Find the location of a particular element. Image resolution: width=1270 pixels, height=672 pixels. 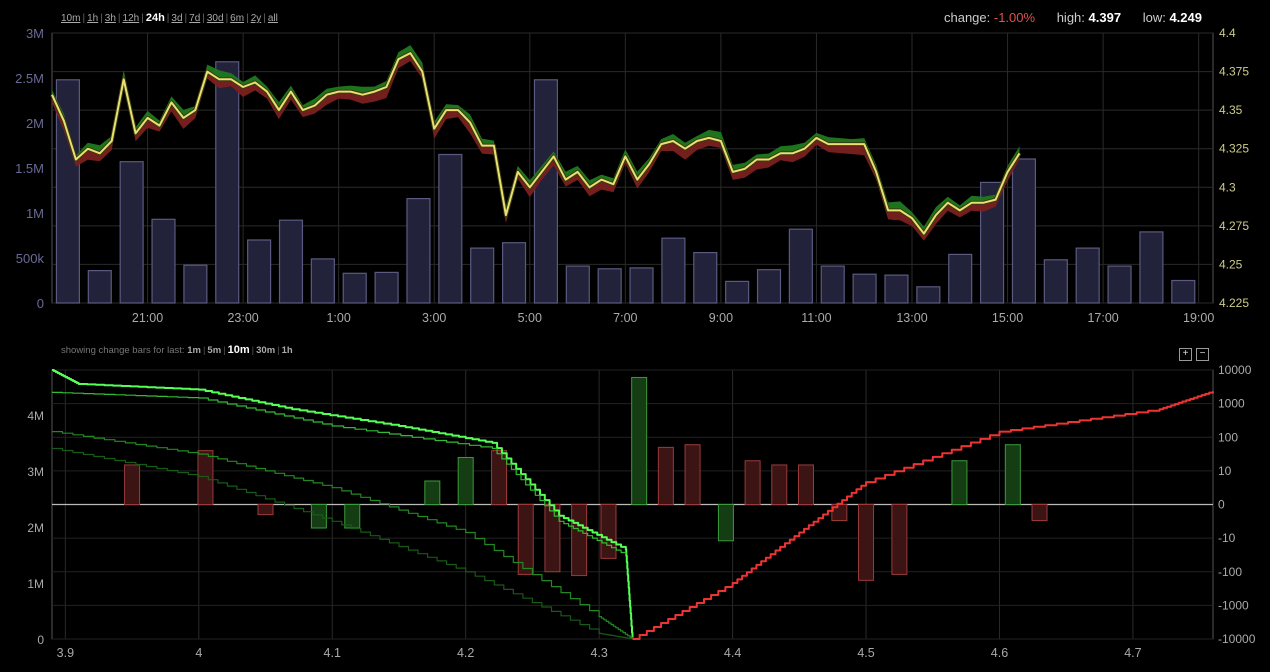

range-option-30d: 30d is located at coordinates (215, 18).